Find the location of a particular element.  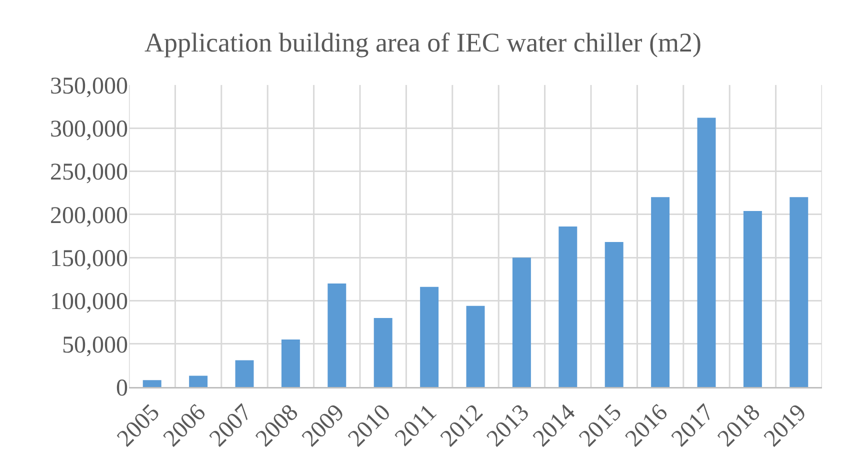

y-tick-label: 350,000 is located at coordinates (89, 86).